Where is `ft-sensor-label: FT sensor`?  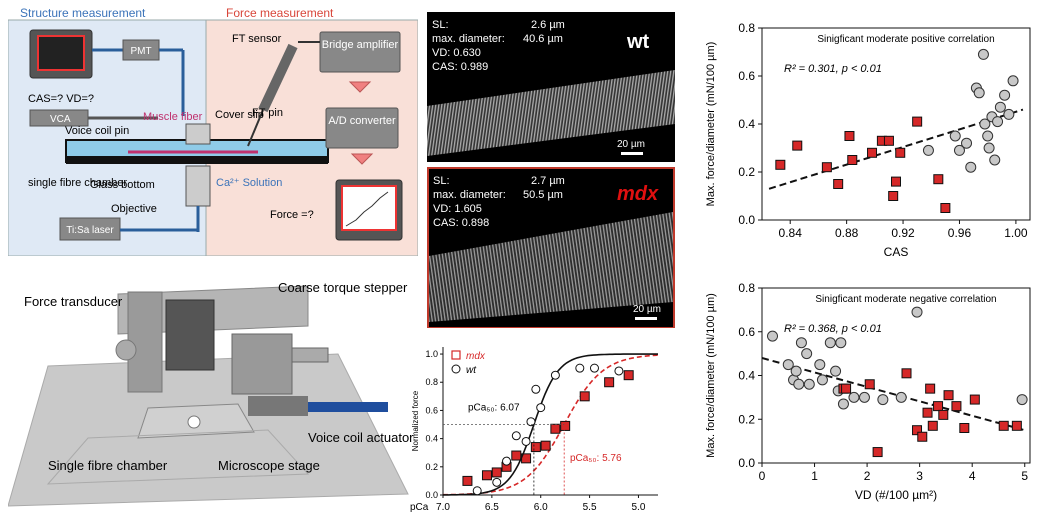
ft-sensor-label: FT sensor is located at coordinates (257, 39).